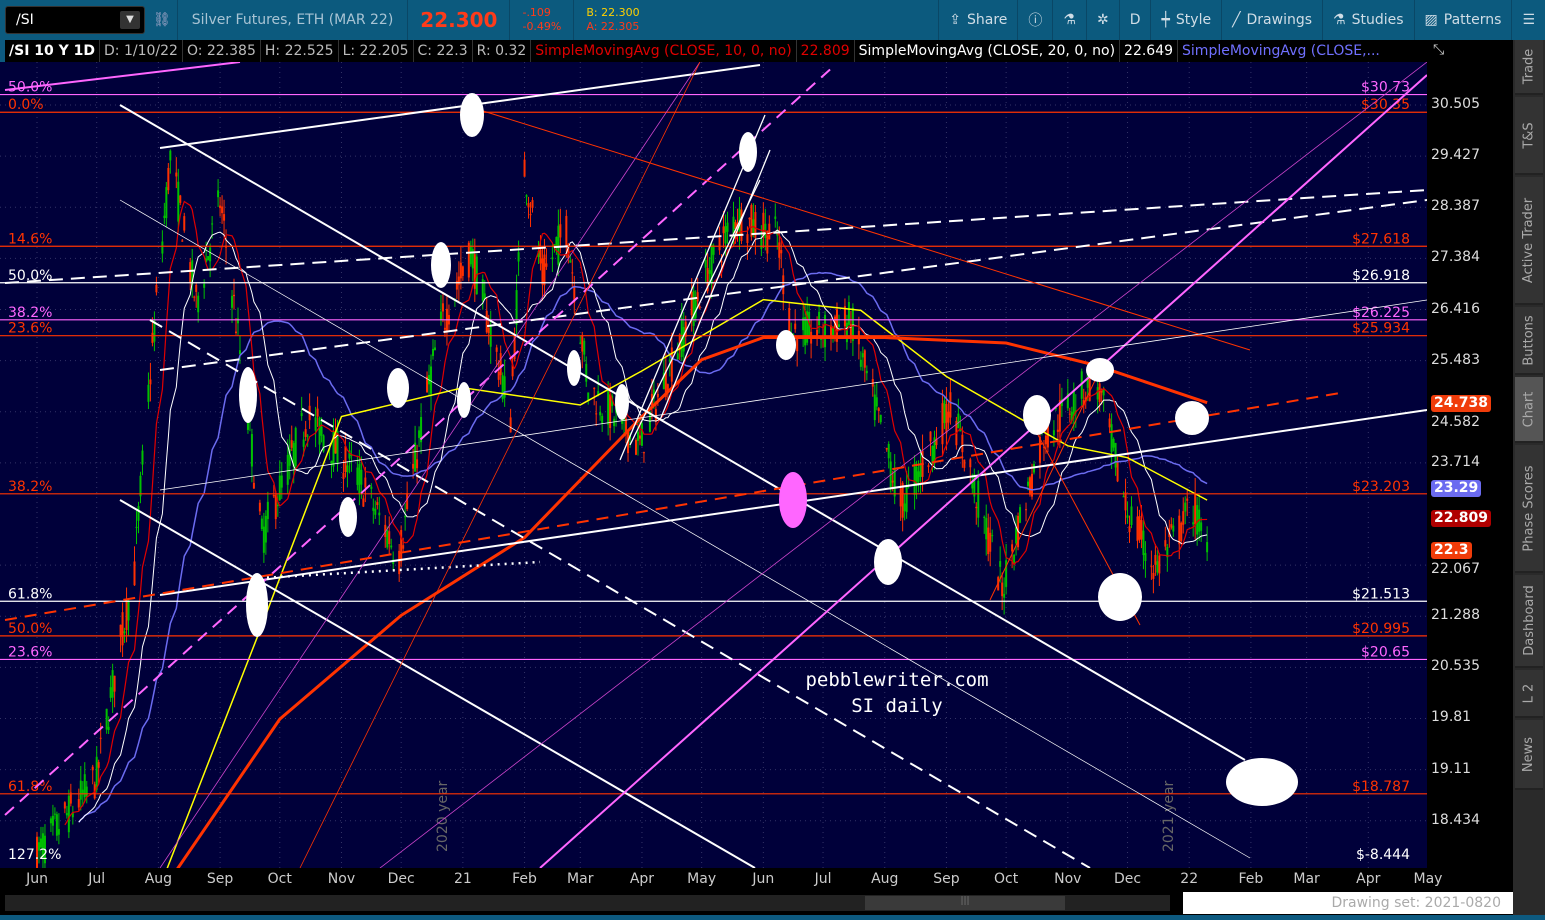 This screenshot has height=920, width=1545. I want to click on link-icon: ⛓, so click(162, 20).